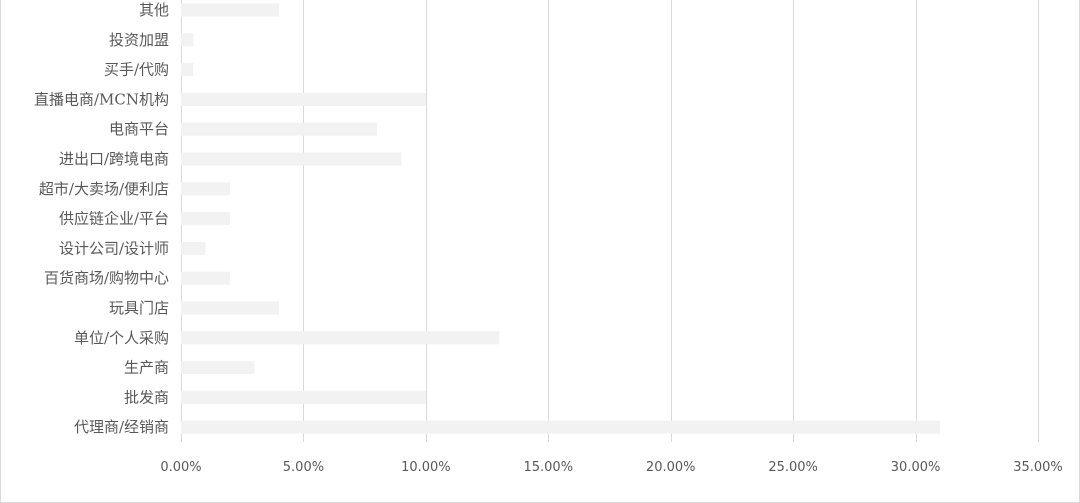 This screenshot has height=503, width=1080. Describe the element at coordinates (114, 219) in the screenshot. I see `category-label: 供应链企业/平台` at that location.